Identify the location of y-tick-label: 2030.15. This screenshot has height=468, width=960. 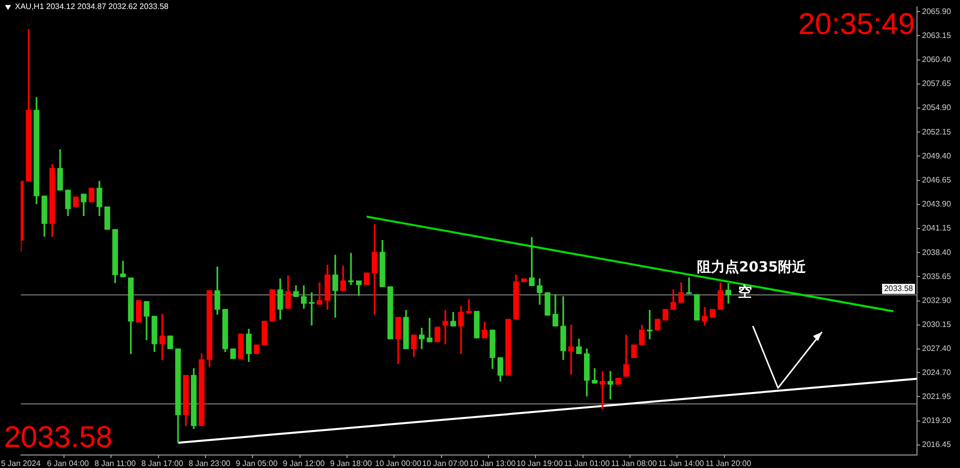
(937, 325).